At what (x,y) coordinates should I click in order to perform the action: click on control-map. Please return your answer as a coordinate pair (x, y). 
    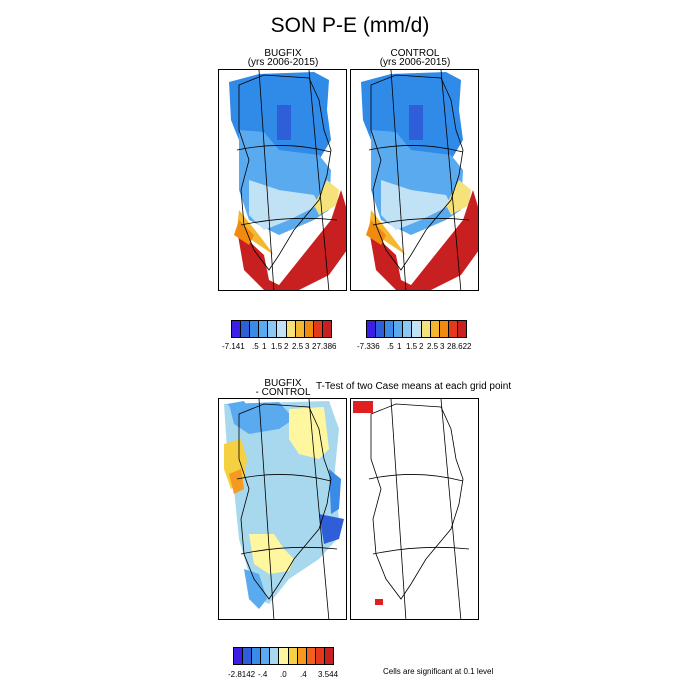
    Looking at the image, I should click on (414, 180).